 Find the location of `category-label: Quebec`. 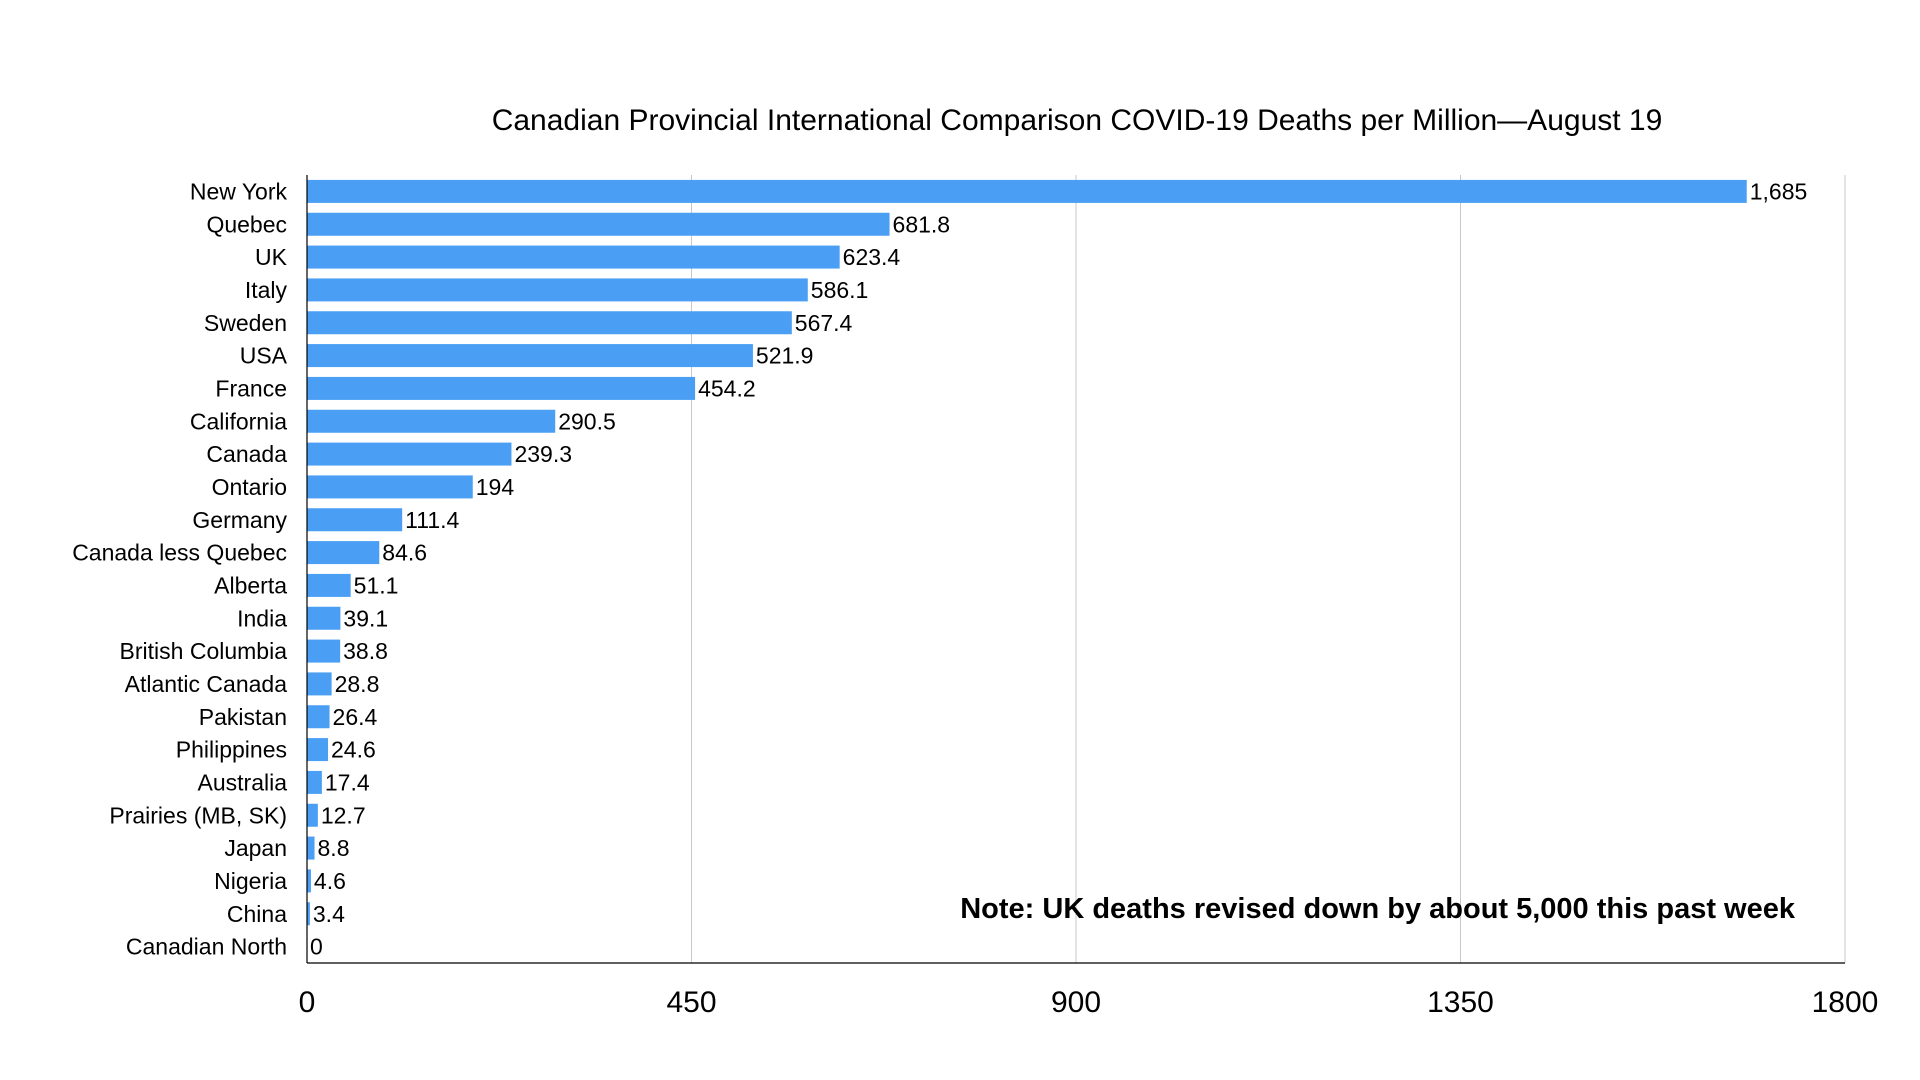

category-label: Quebec is located at coordinates (246, 224).